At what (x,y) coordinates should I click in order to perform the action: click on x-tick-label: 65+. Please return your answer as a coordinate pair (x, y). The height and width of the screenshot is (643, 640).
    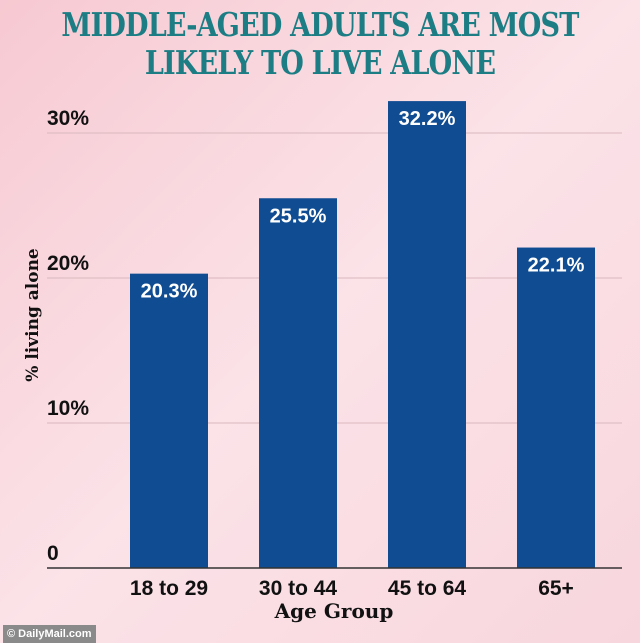
    Looking at the image, I should click on (556, 588).